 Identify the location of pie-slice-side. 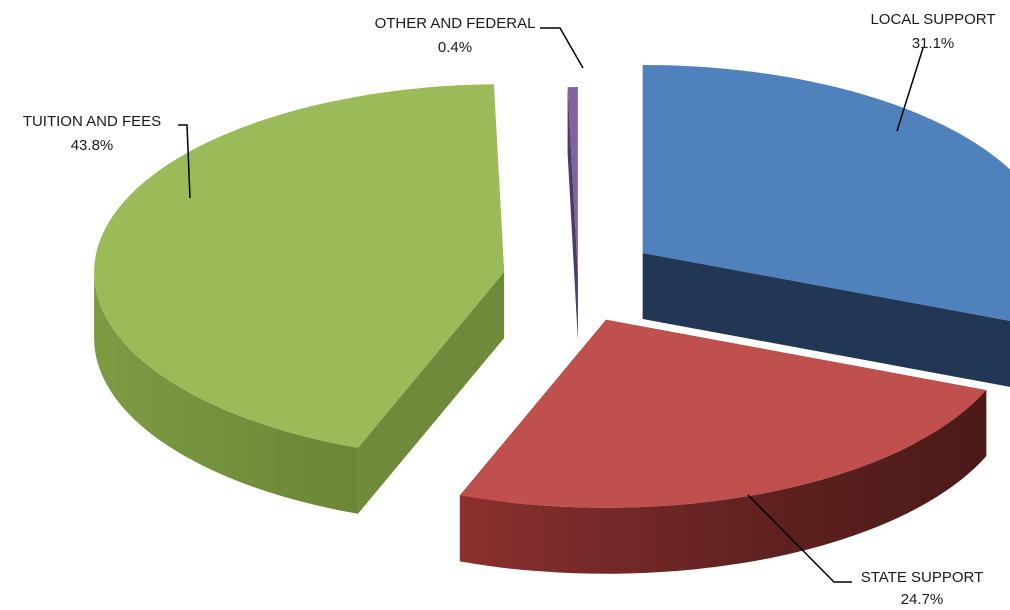
(226, 393).